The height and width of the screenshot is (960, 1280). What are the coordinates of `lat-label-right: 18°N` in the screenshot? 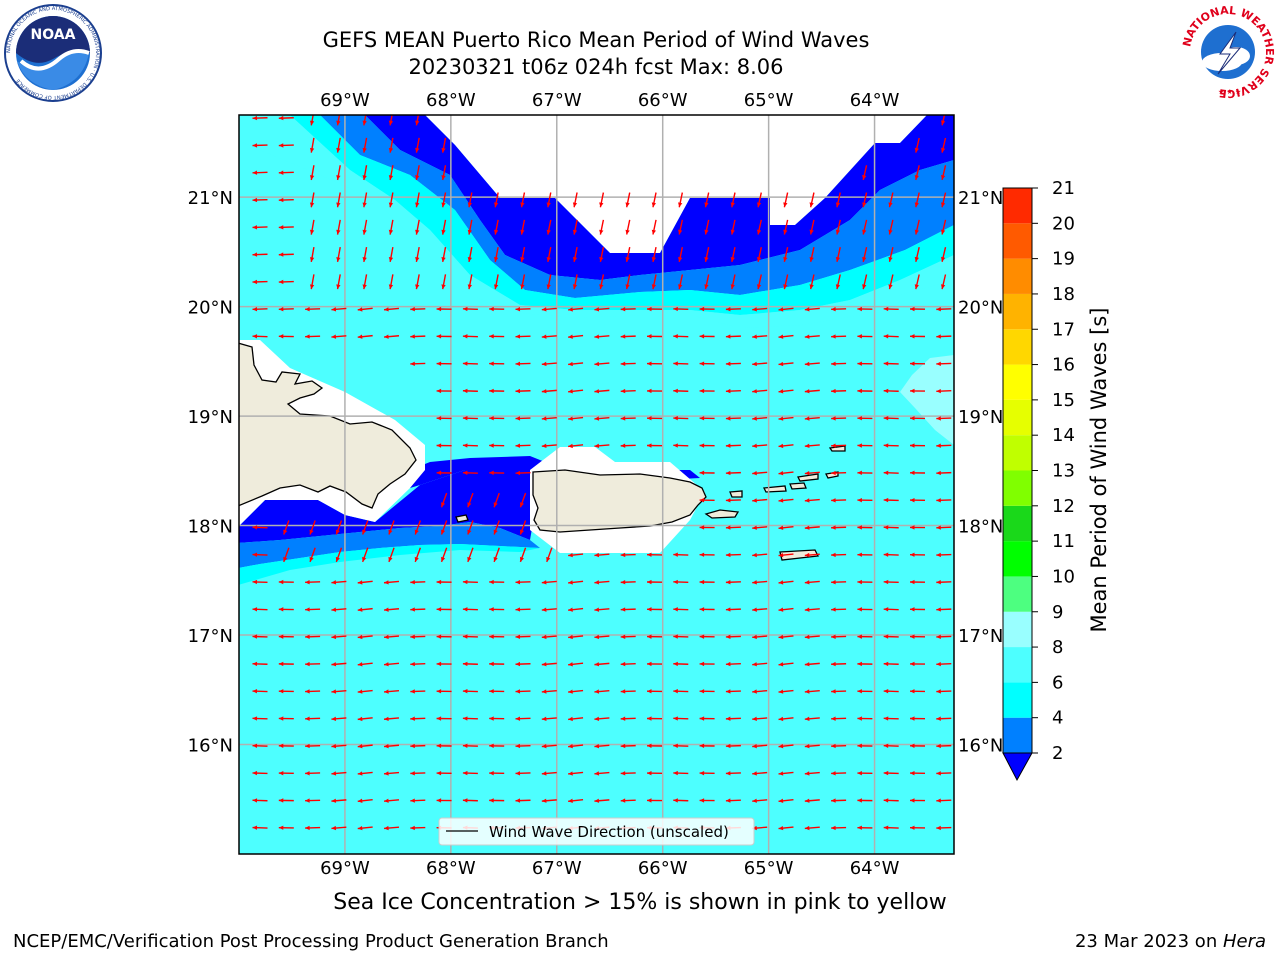 It's located at (980, 527).